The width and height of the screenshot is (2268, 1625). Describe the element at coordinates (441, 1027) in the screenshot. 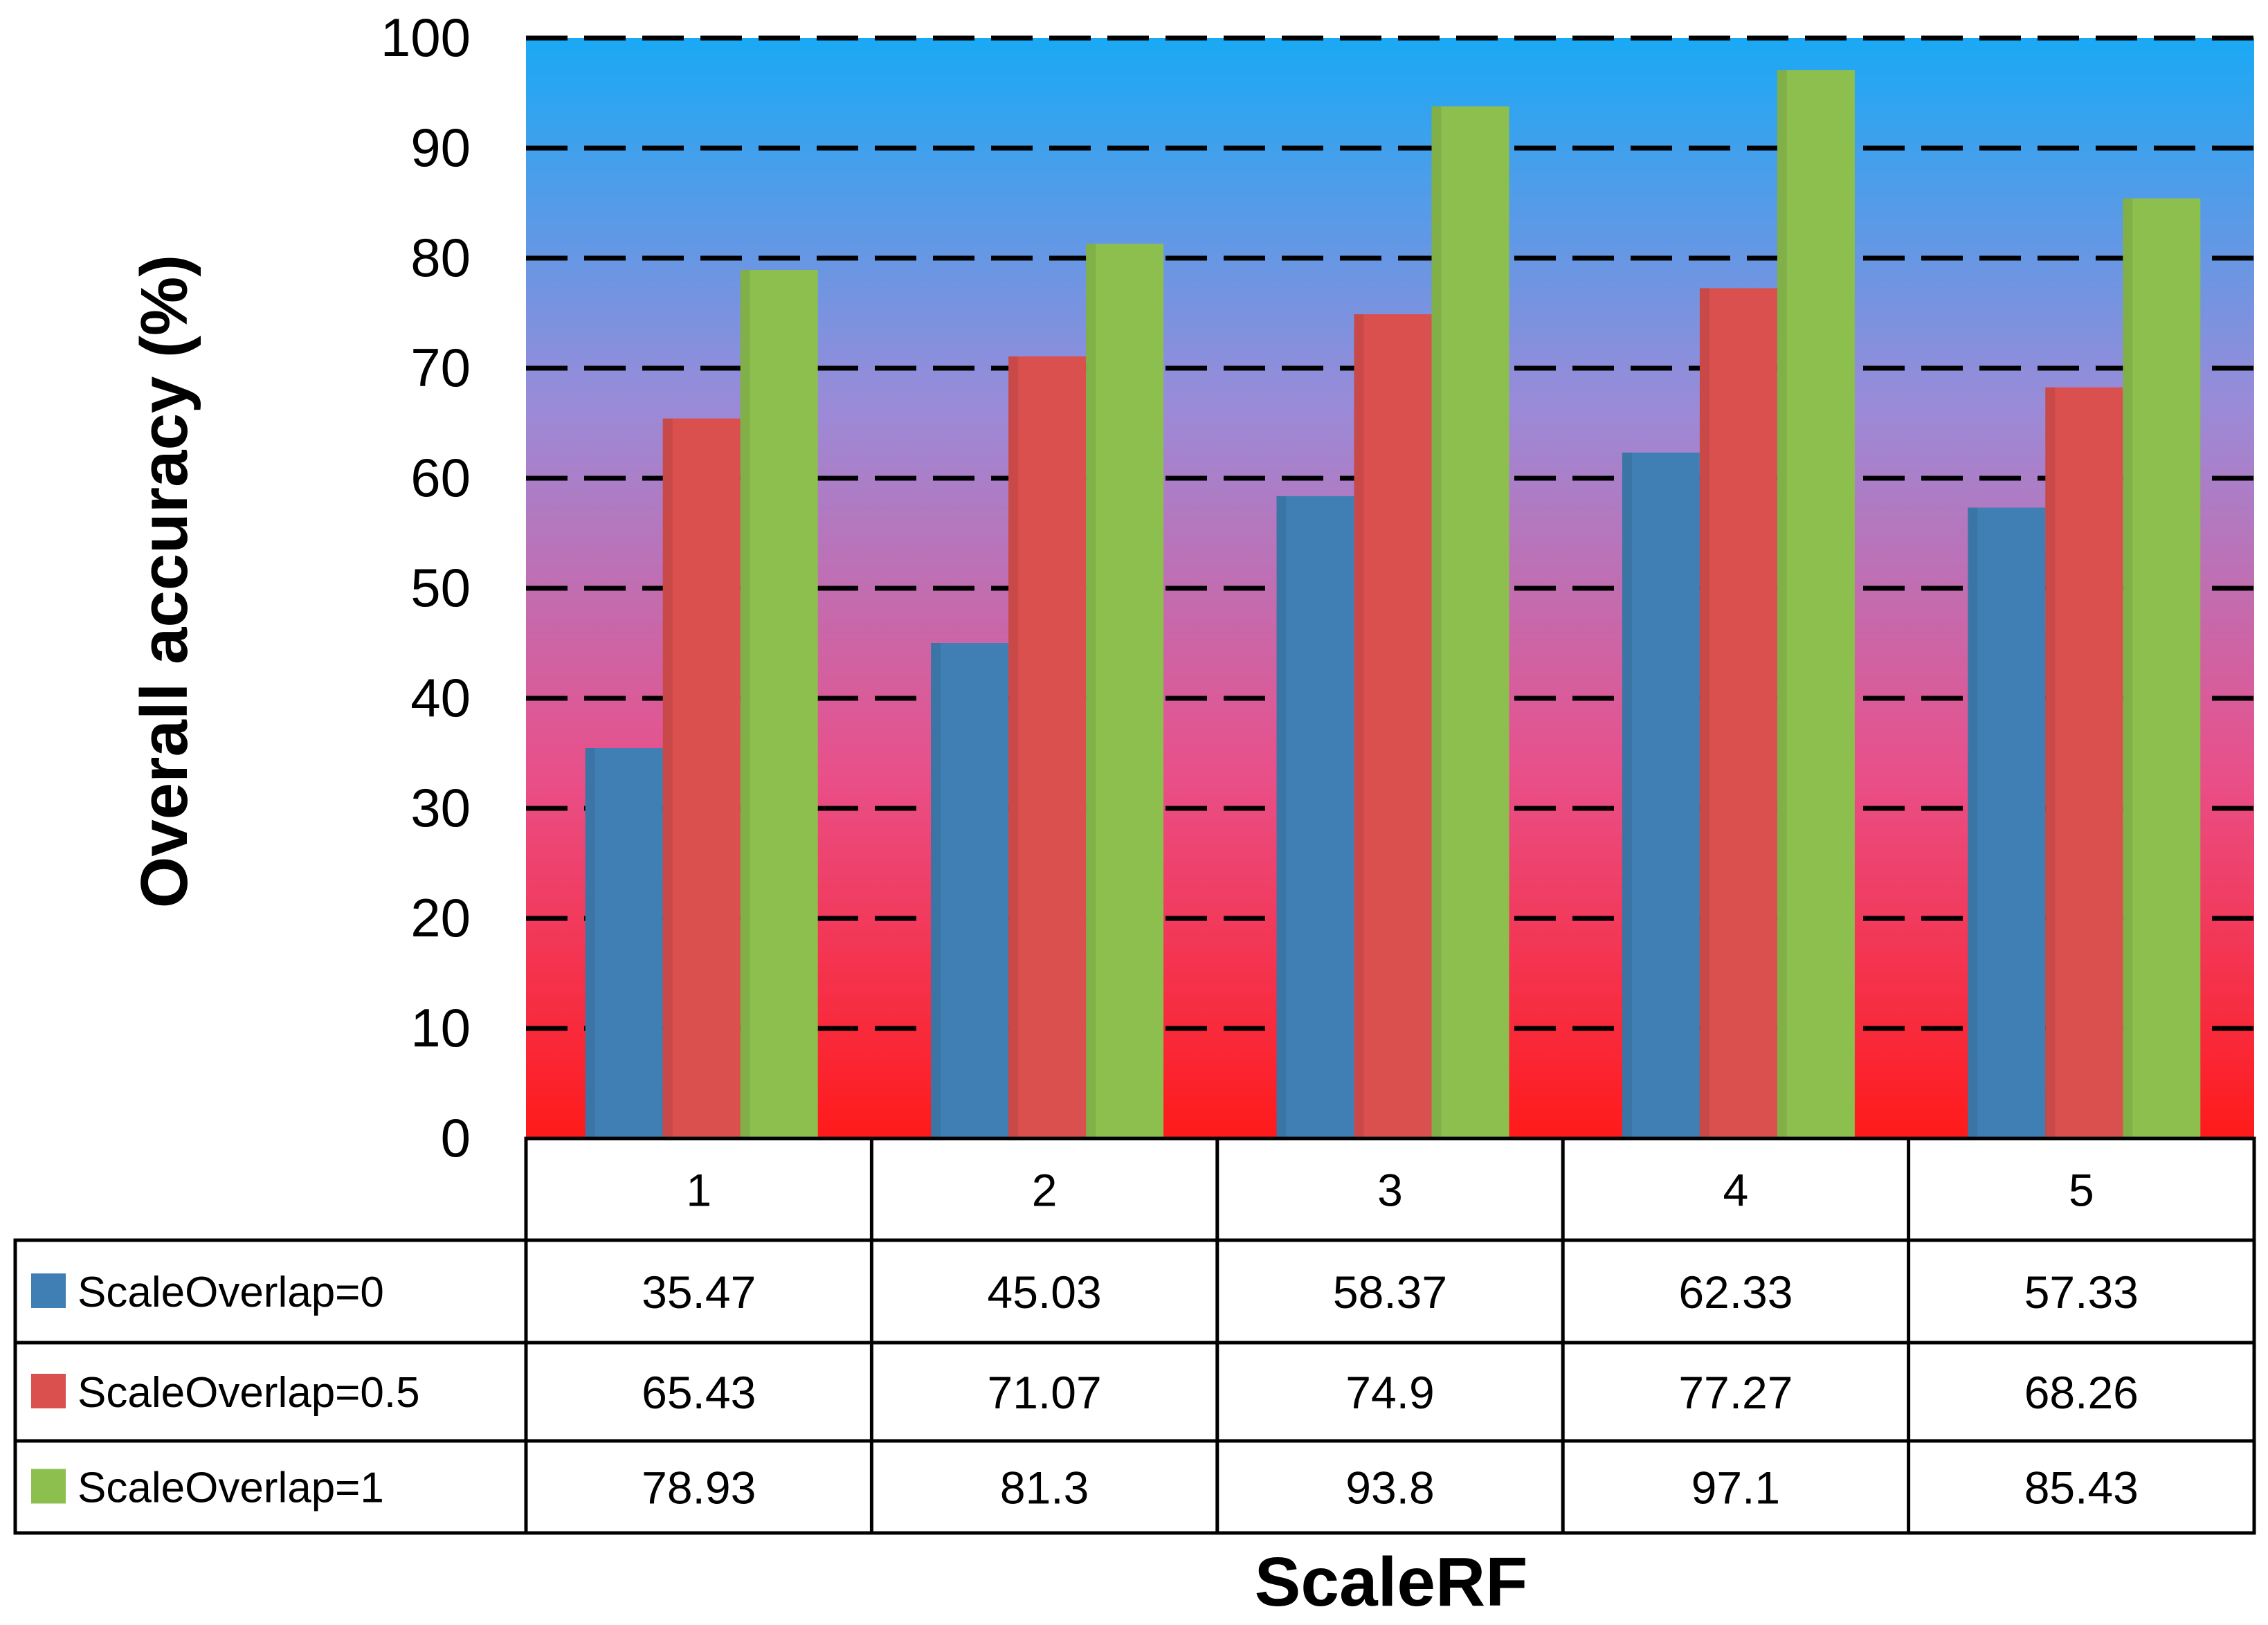

I see `y-tick-label: 10` at that location.